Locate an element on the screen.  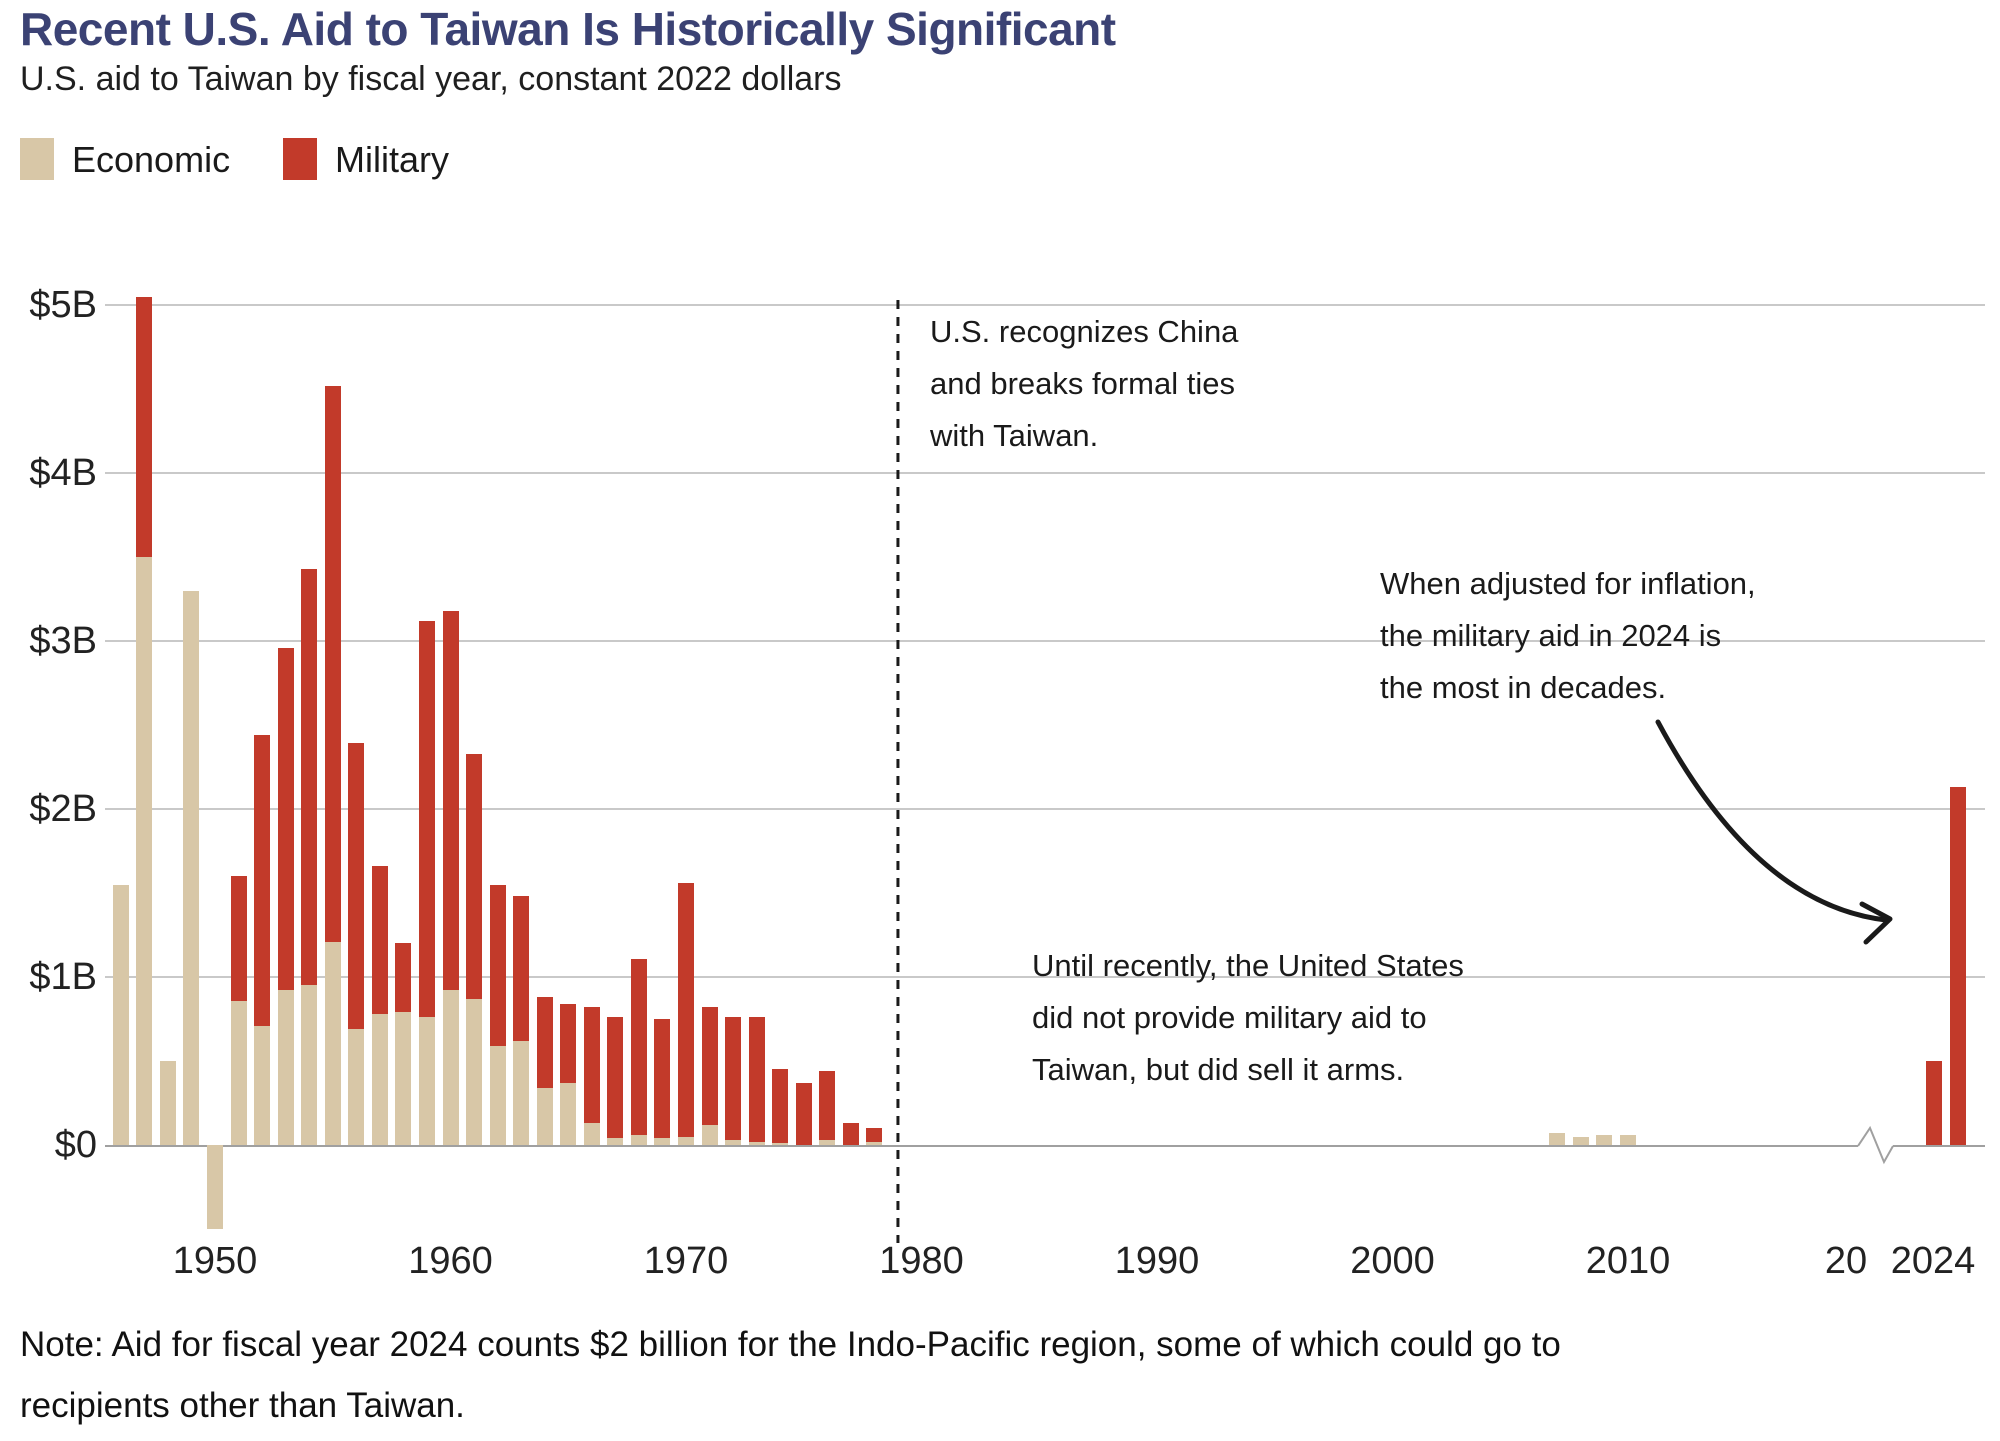
x-axis-label-2010: 2010 is located at coordinates (1628, 1261).